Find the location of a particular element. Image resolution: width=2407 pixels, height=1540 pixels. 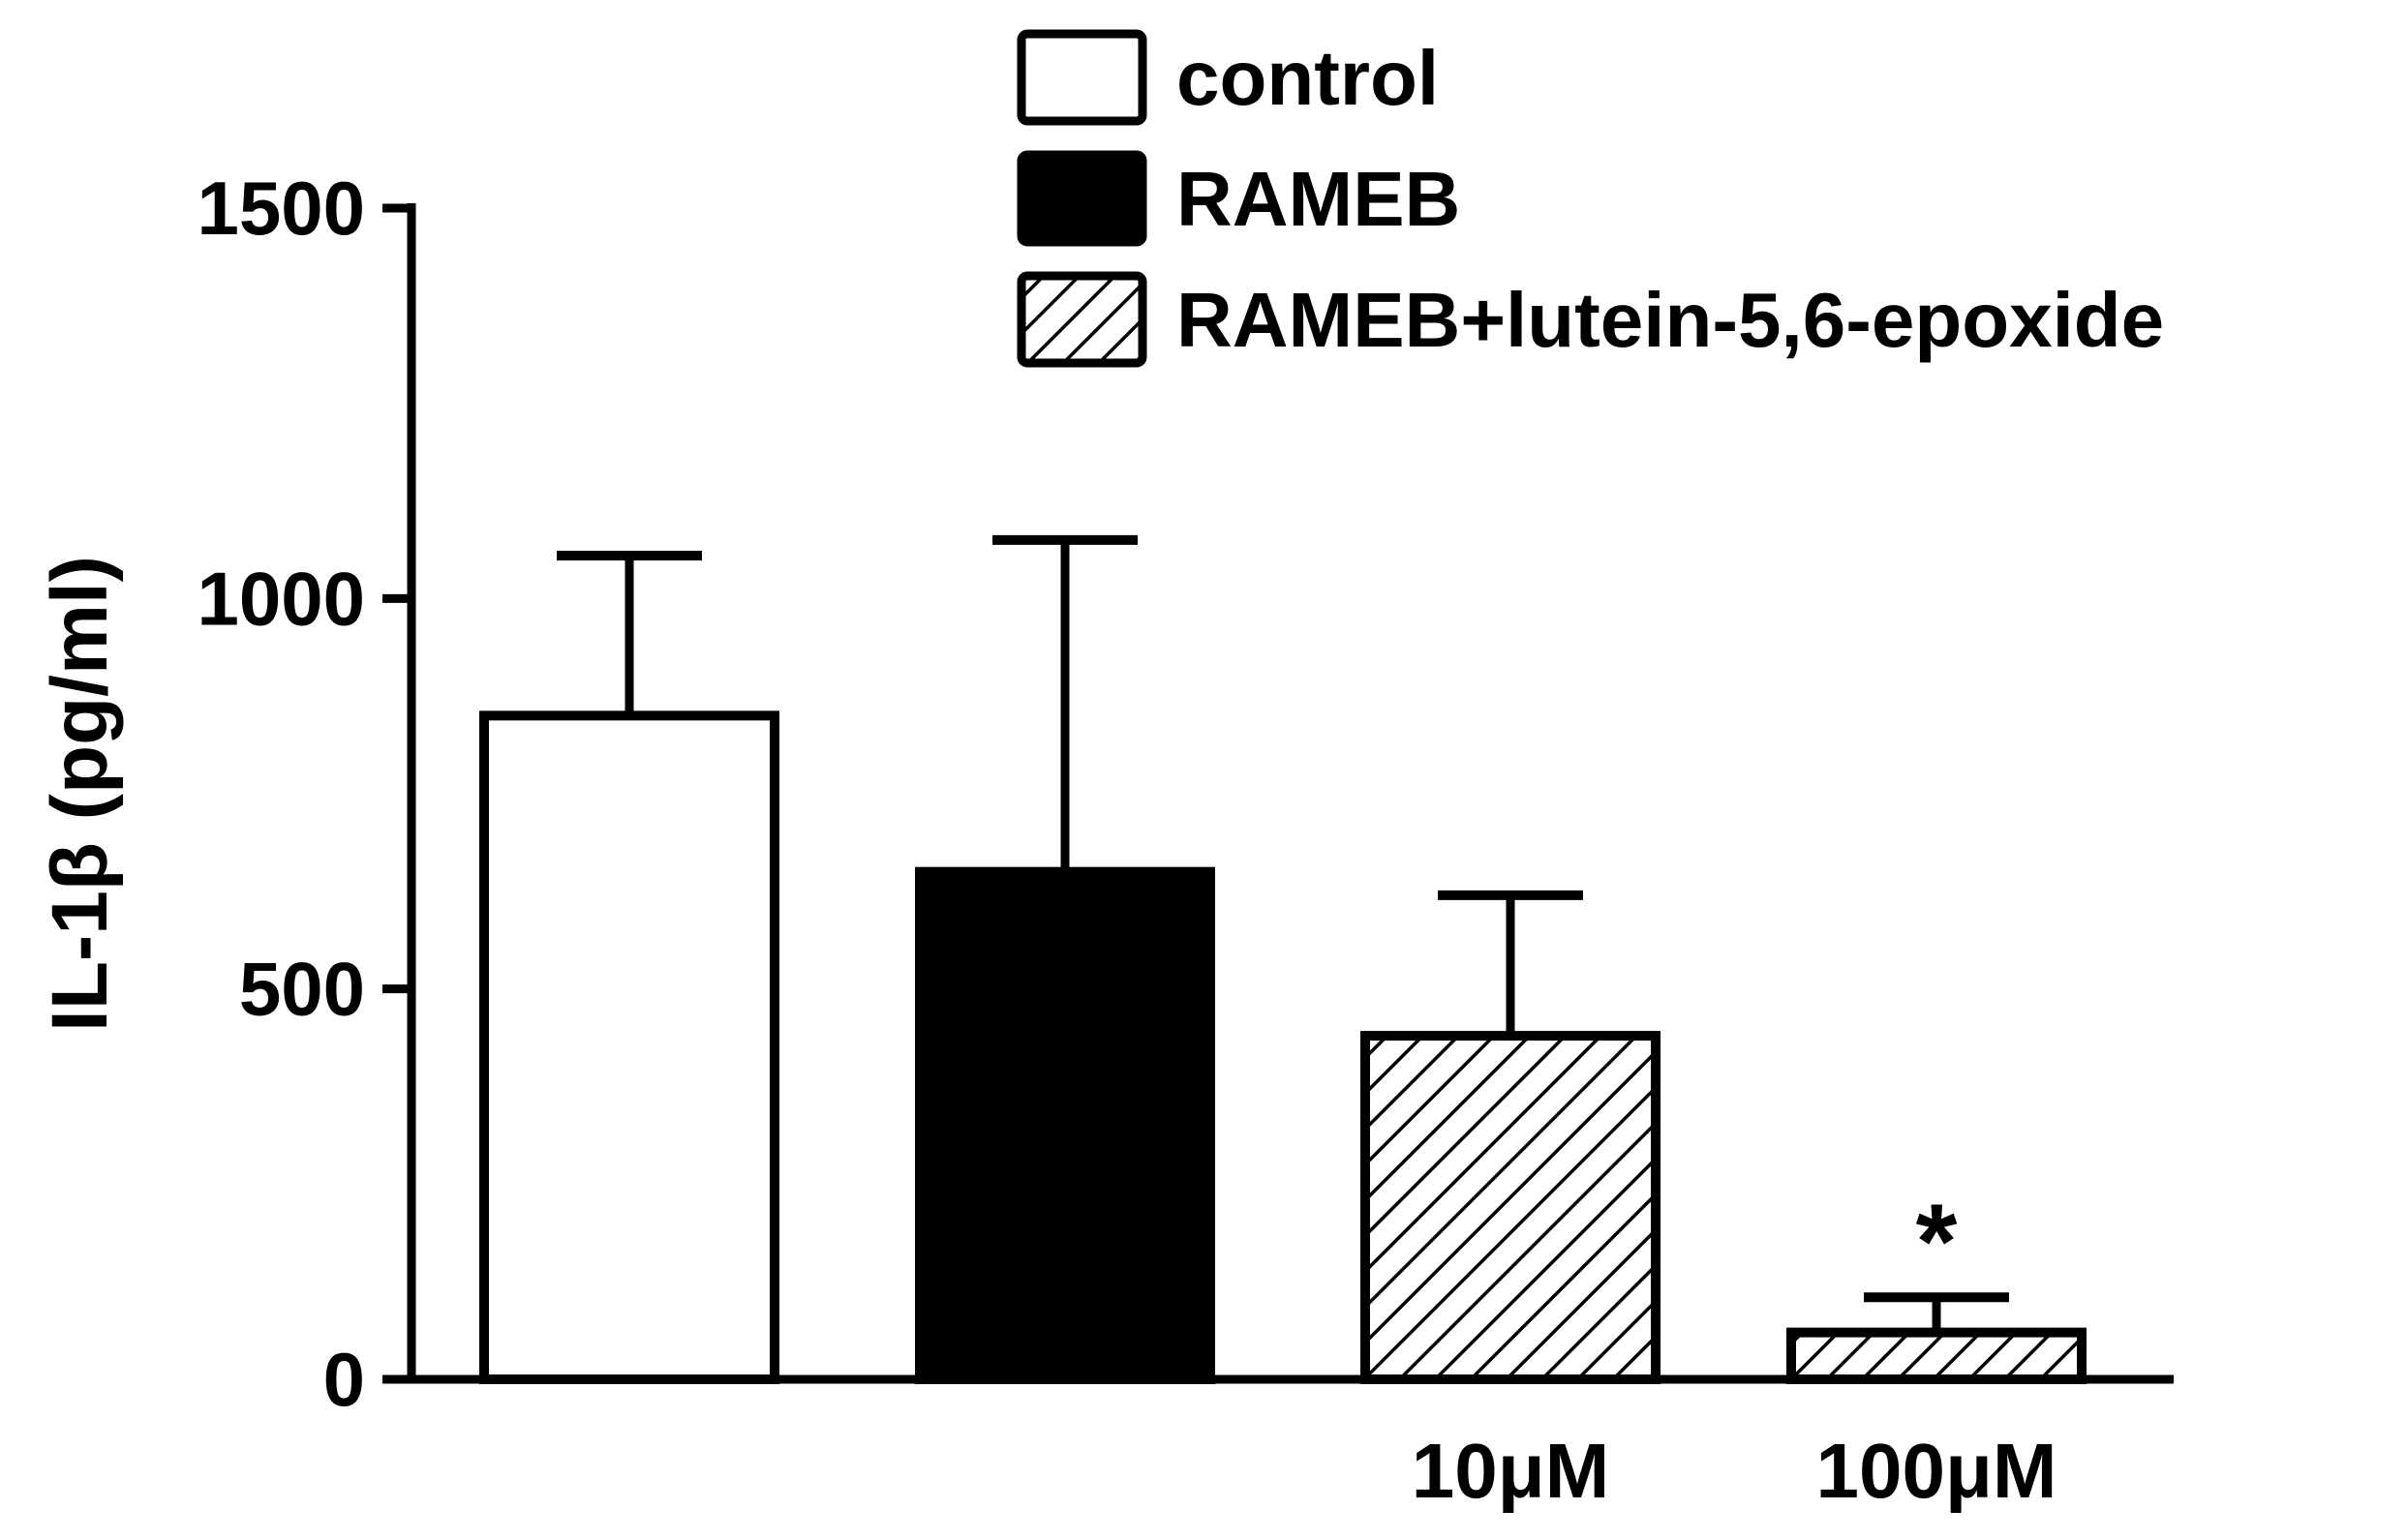

legend-label: RAMEB is located at coordinates (1318, 199).